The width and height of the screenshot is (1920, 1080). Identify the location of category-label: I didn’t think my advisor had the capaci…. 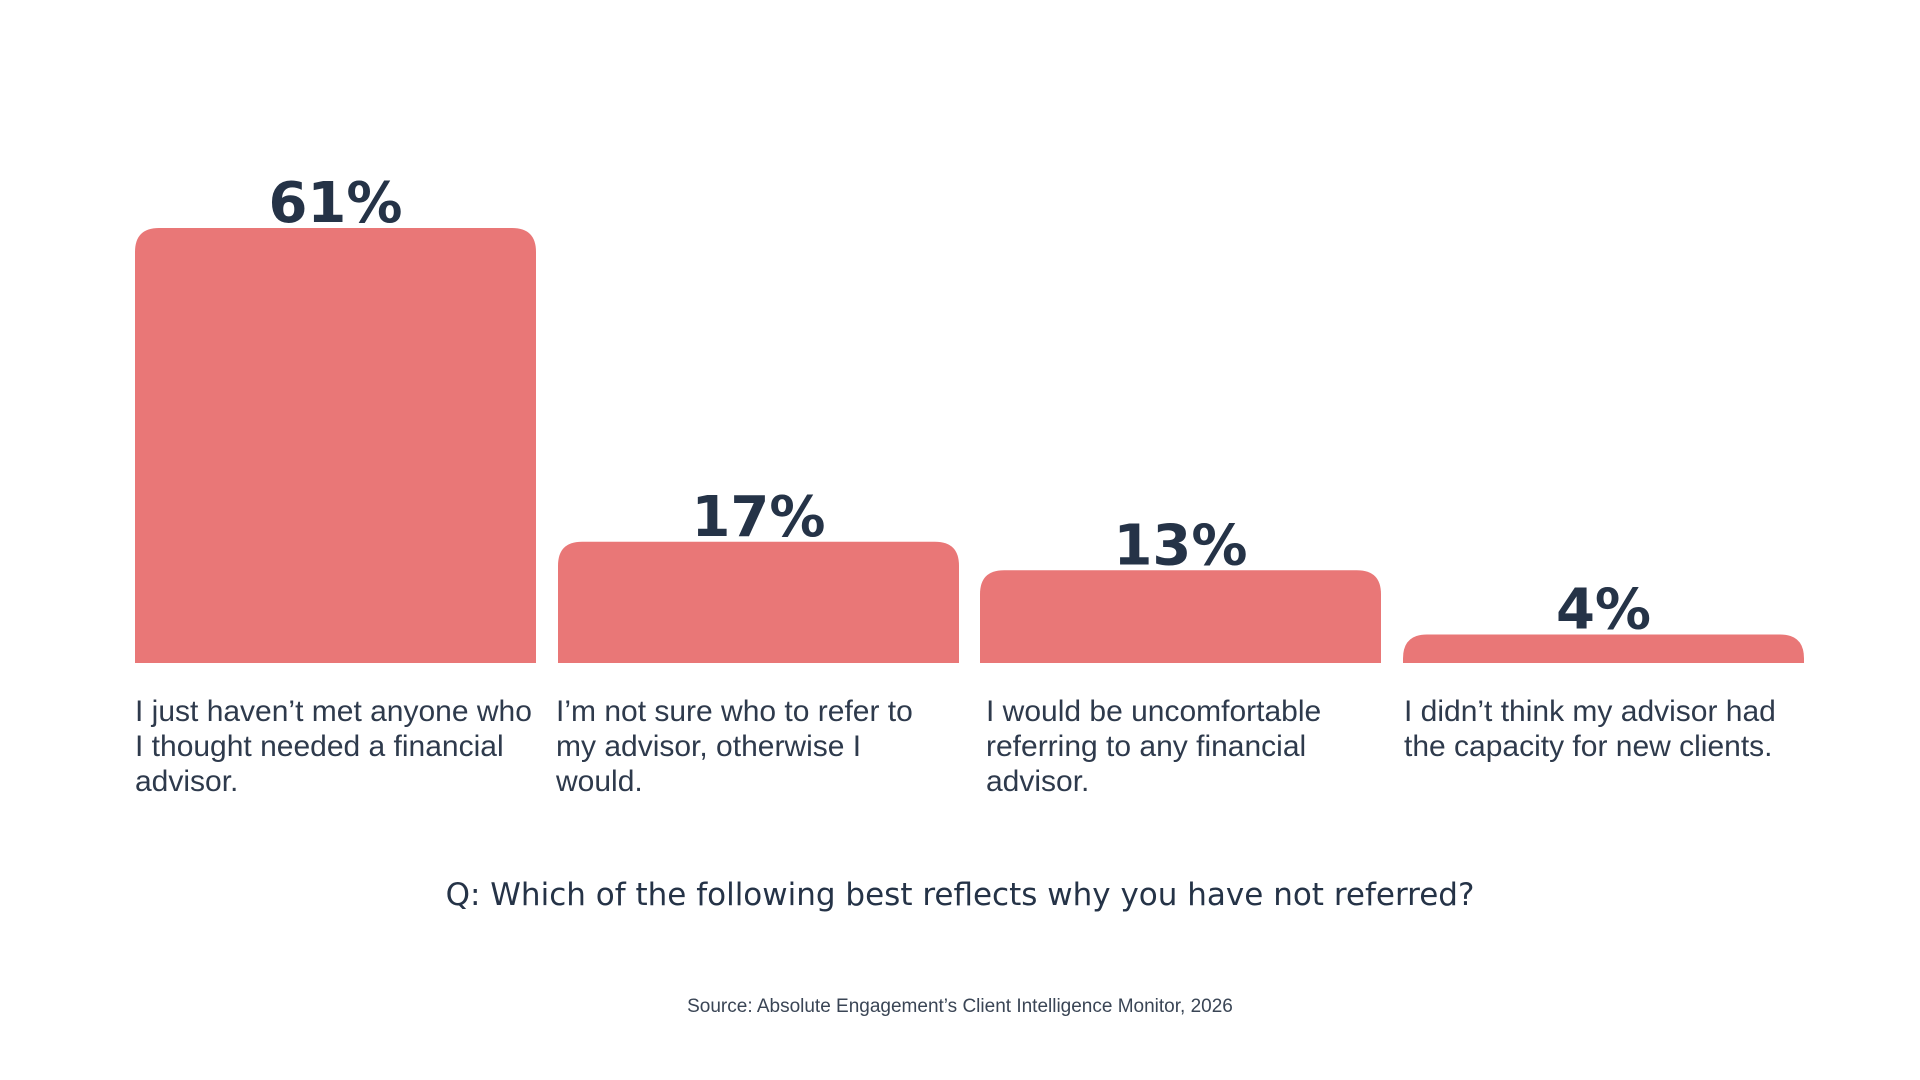
(1590, 729).